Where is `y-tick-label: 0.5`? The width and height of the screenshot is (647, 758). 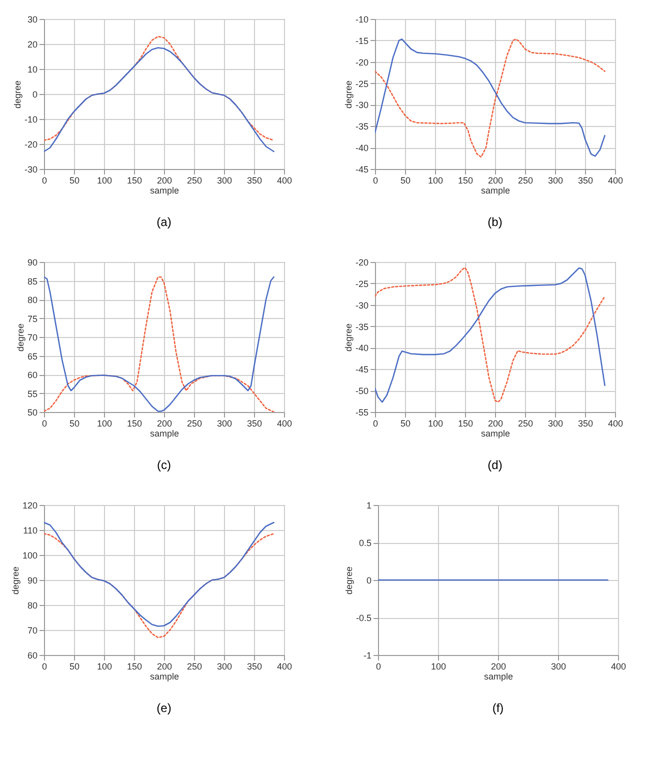 y-tick-label: 0.5 is located at coordinates (365, 543).